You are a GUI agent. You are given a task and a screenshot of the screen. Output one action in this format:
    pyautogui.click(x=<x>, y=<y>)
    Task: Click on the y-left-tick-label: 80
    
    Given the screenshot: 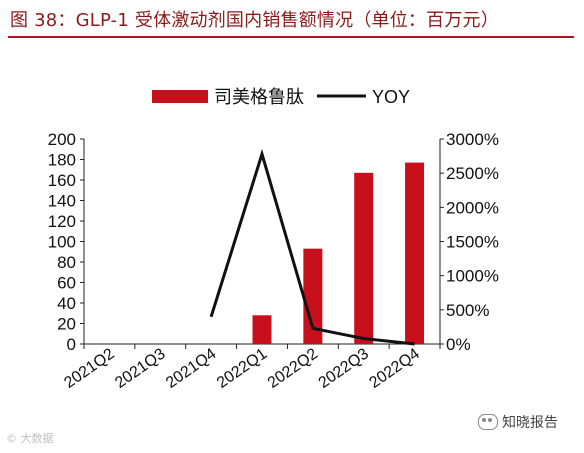 What is the action you would take?
    pyautogui.click(x=66, y=262)
    